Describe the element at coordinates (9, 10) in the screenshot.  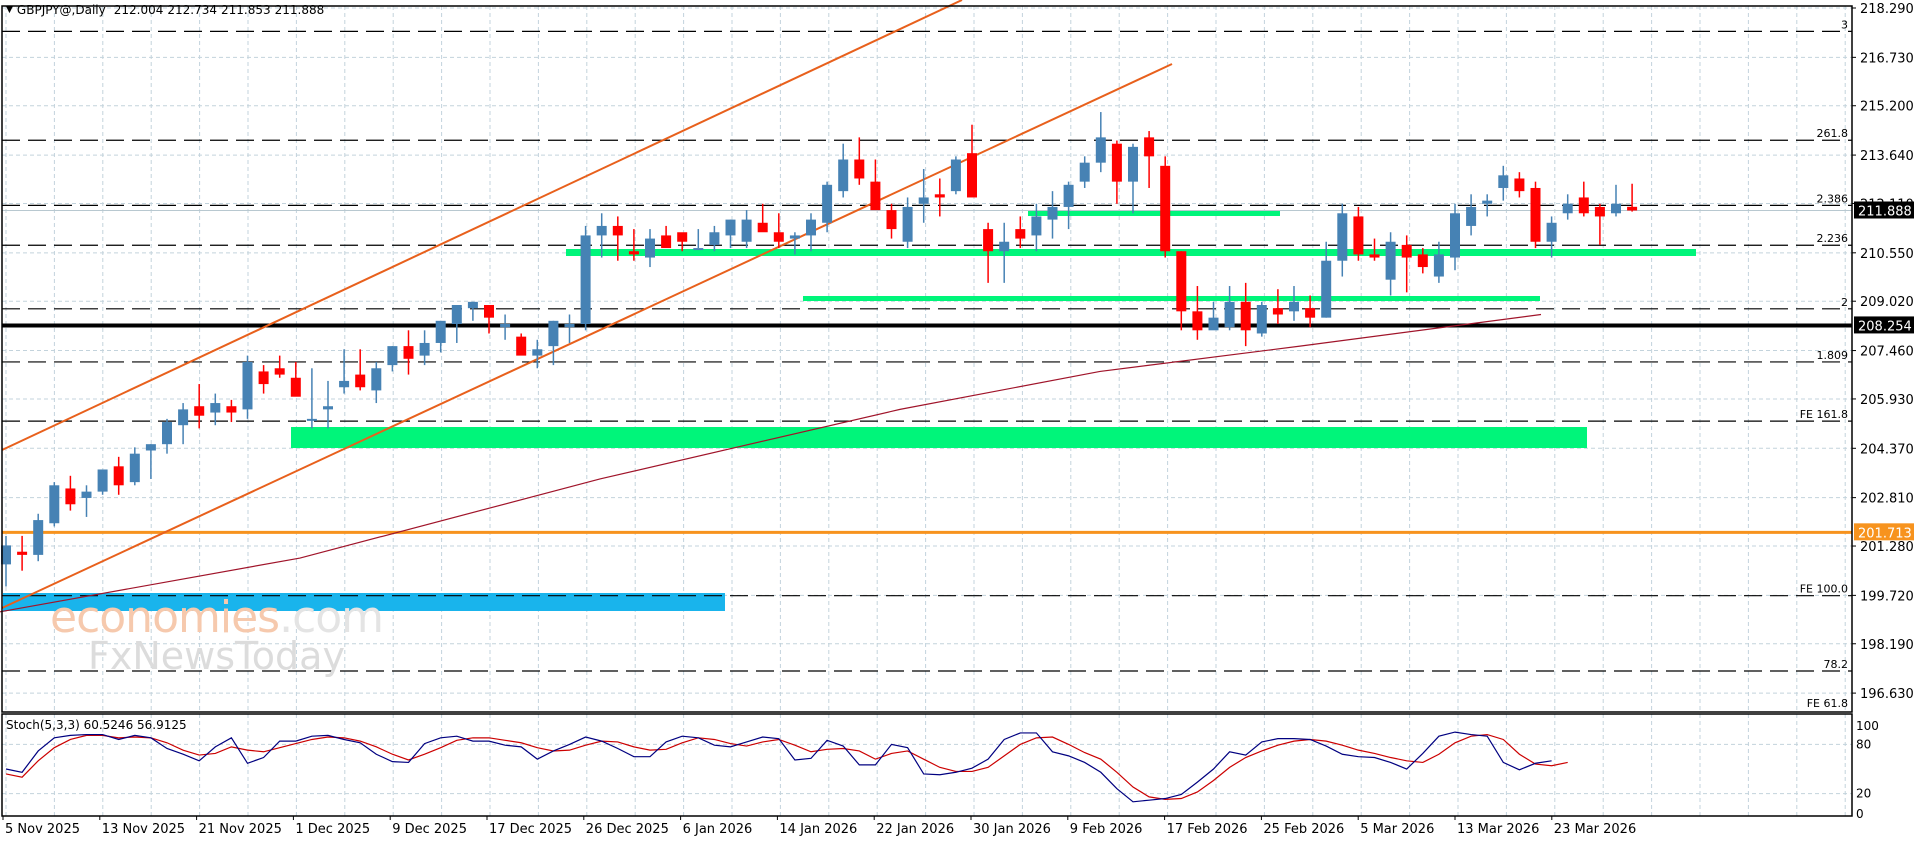
I see `triangle-down-icon: ▼` at that location.